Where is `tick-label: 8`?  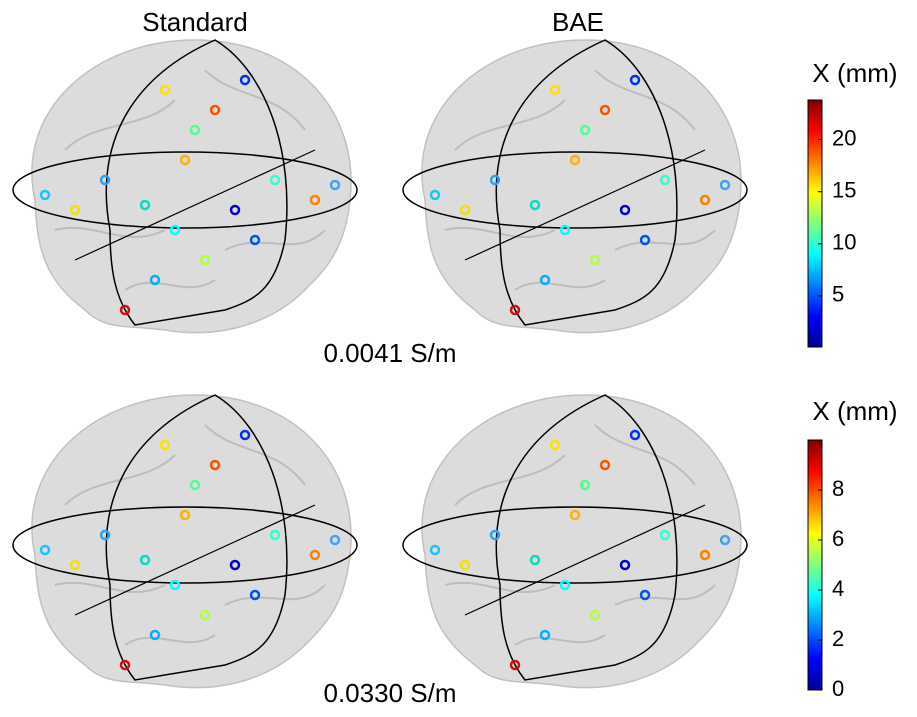
tick-label: 8 is located at coordinates (838, 488).